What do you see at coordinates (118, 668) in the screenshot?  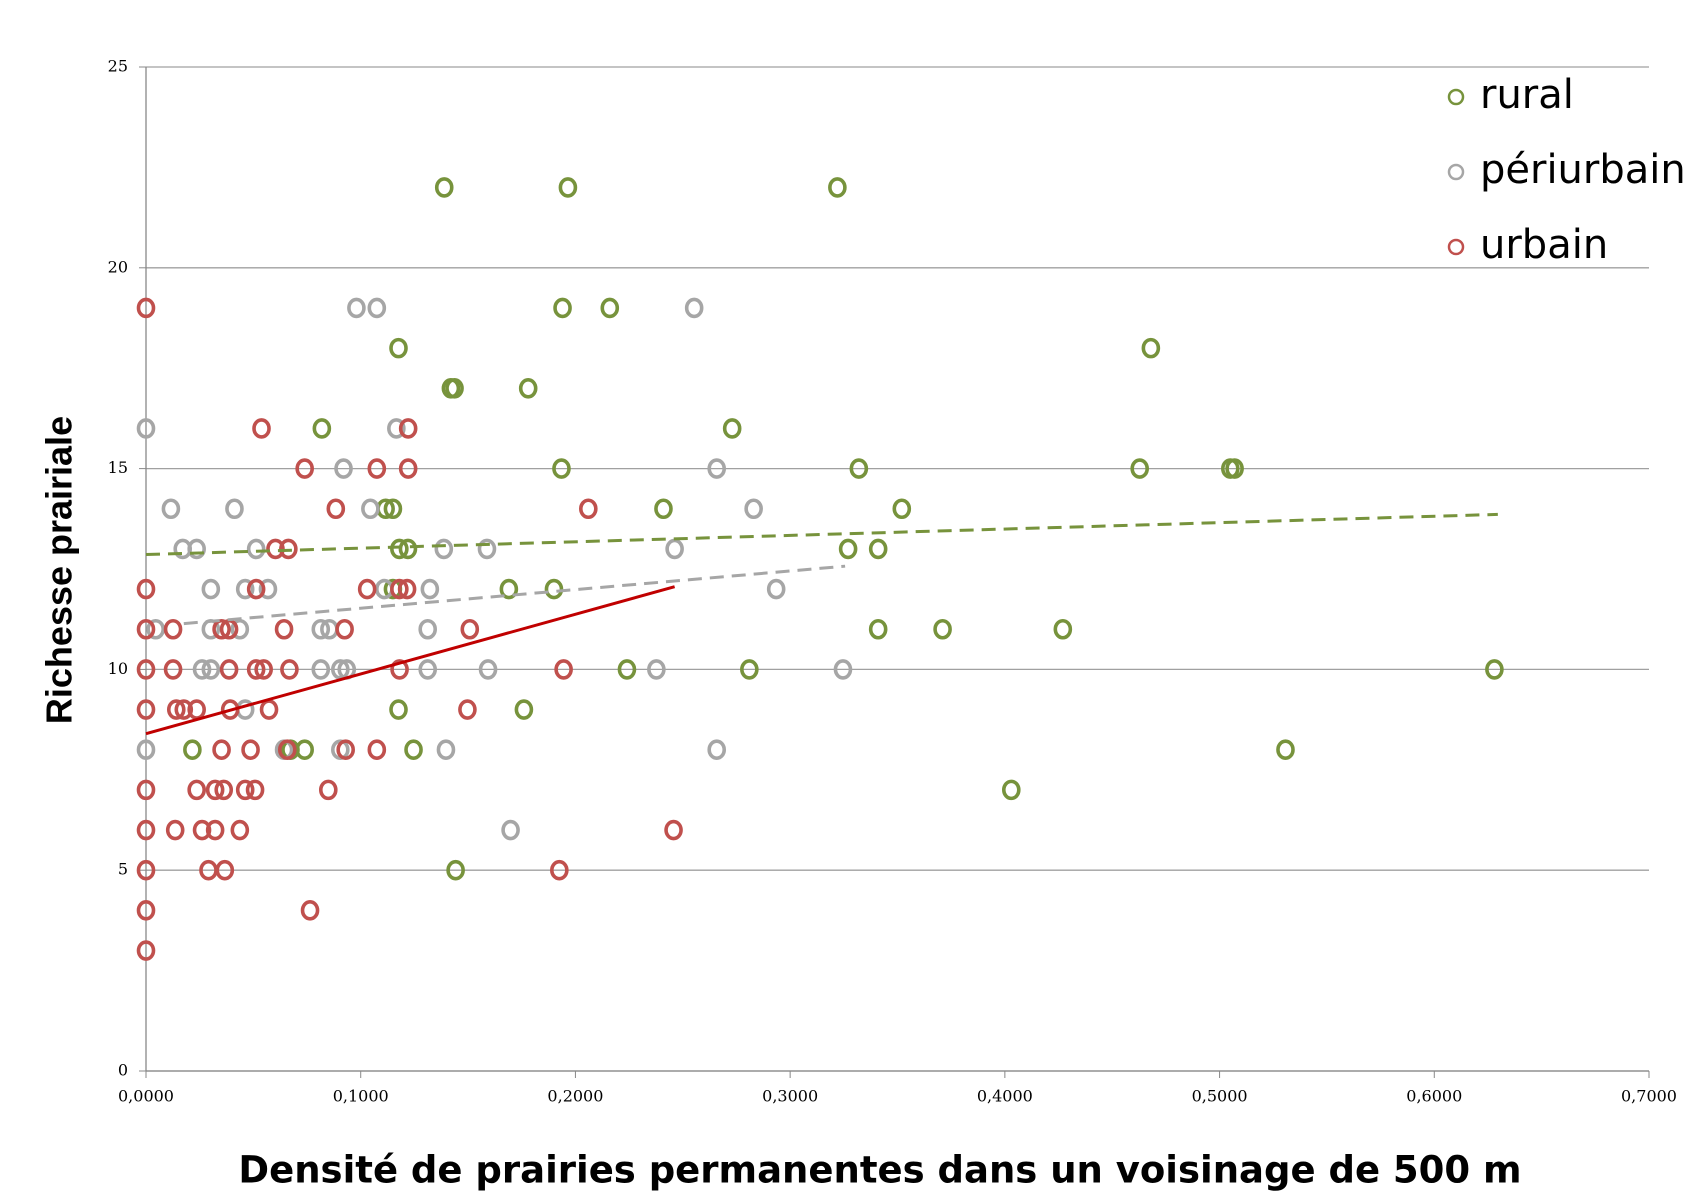 I see `y-tick-label: 10` at bounding box center [118, 668].